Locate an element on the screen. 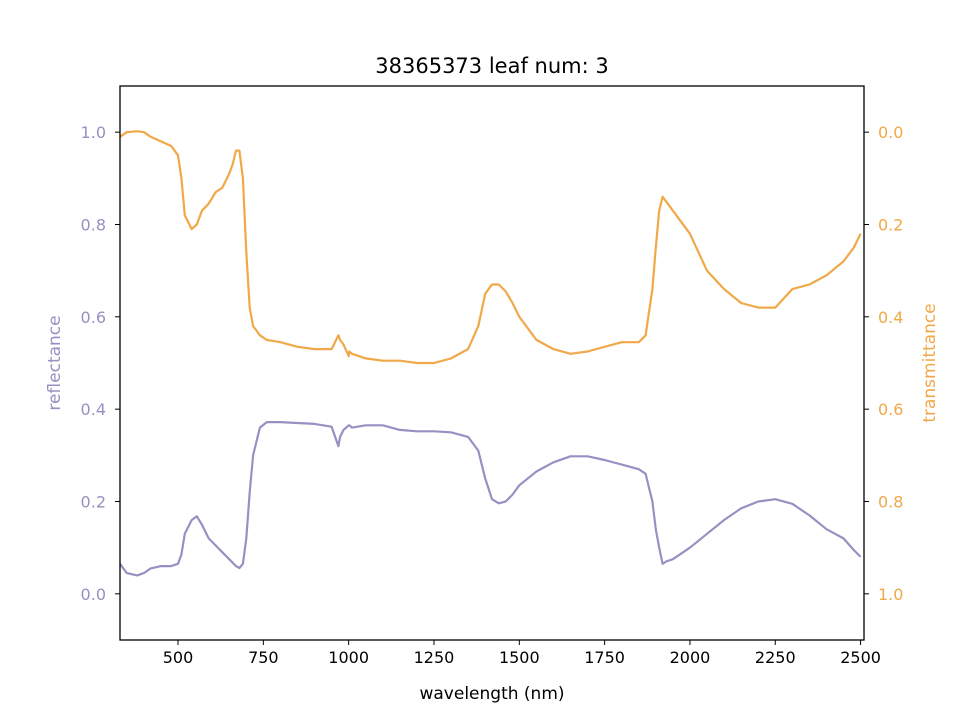  x-axis-ticks: 500 750 1000 1250 1500 1750 2000 2250 2500 is located at coordinates (522, 653).